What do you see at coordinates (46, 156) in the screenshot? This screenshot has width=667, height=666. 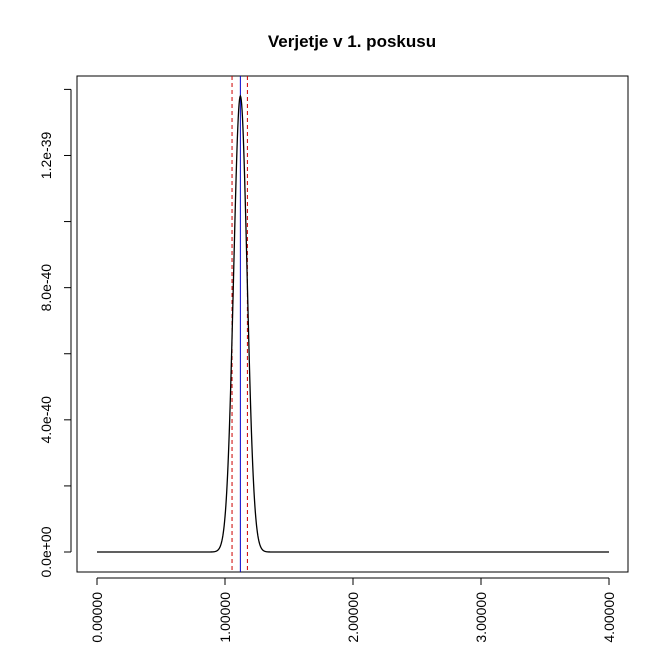 I see `y-tick-label: 1.2e-39` at bounding box center [46, 156].